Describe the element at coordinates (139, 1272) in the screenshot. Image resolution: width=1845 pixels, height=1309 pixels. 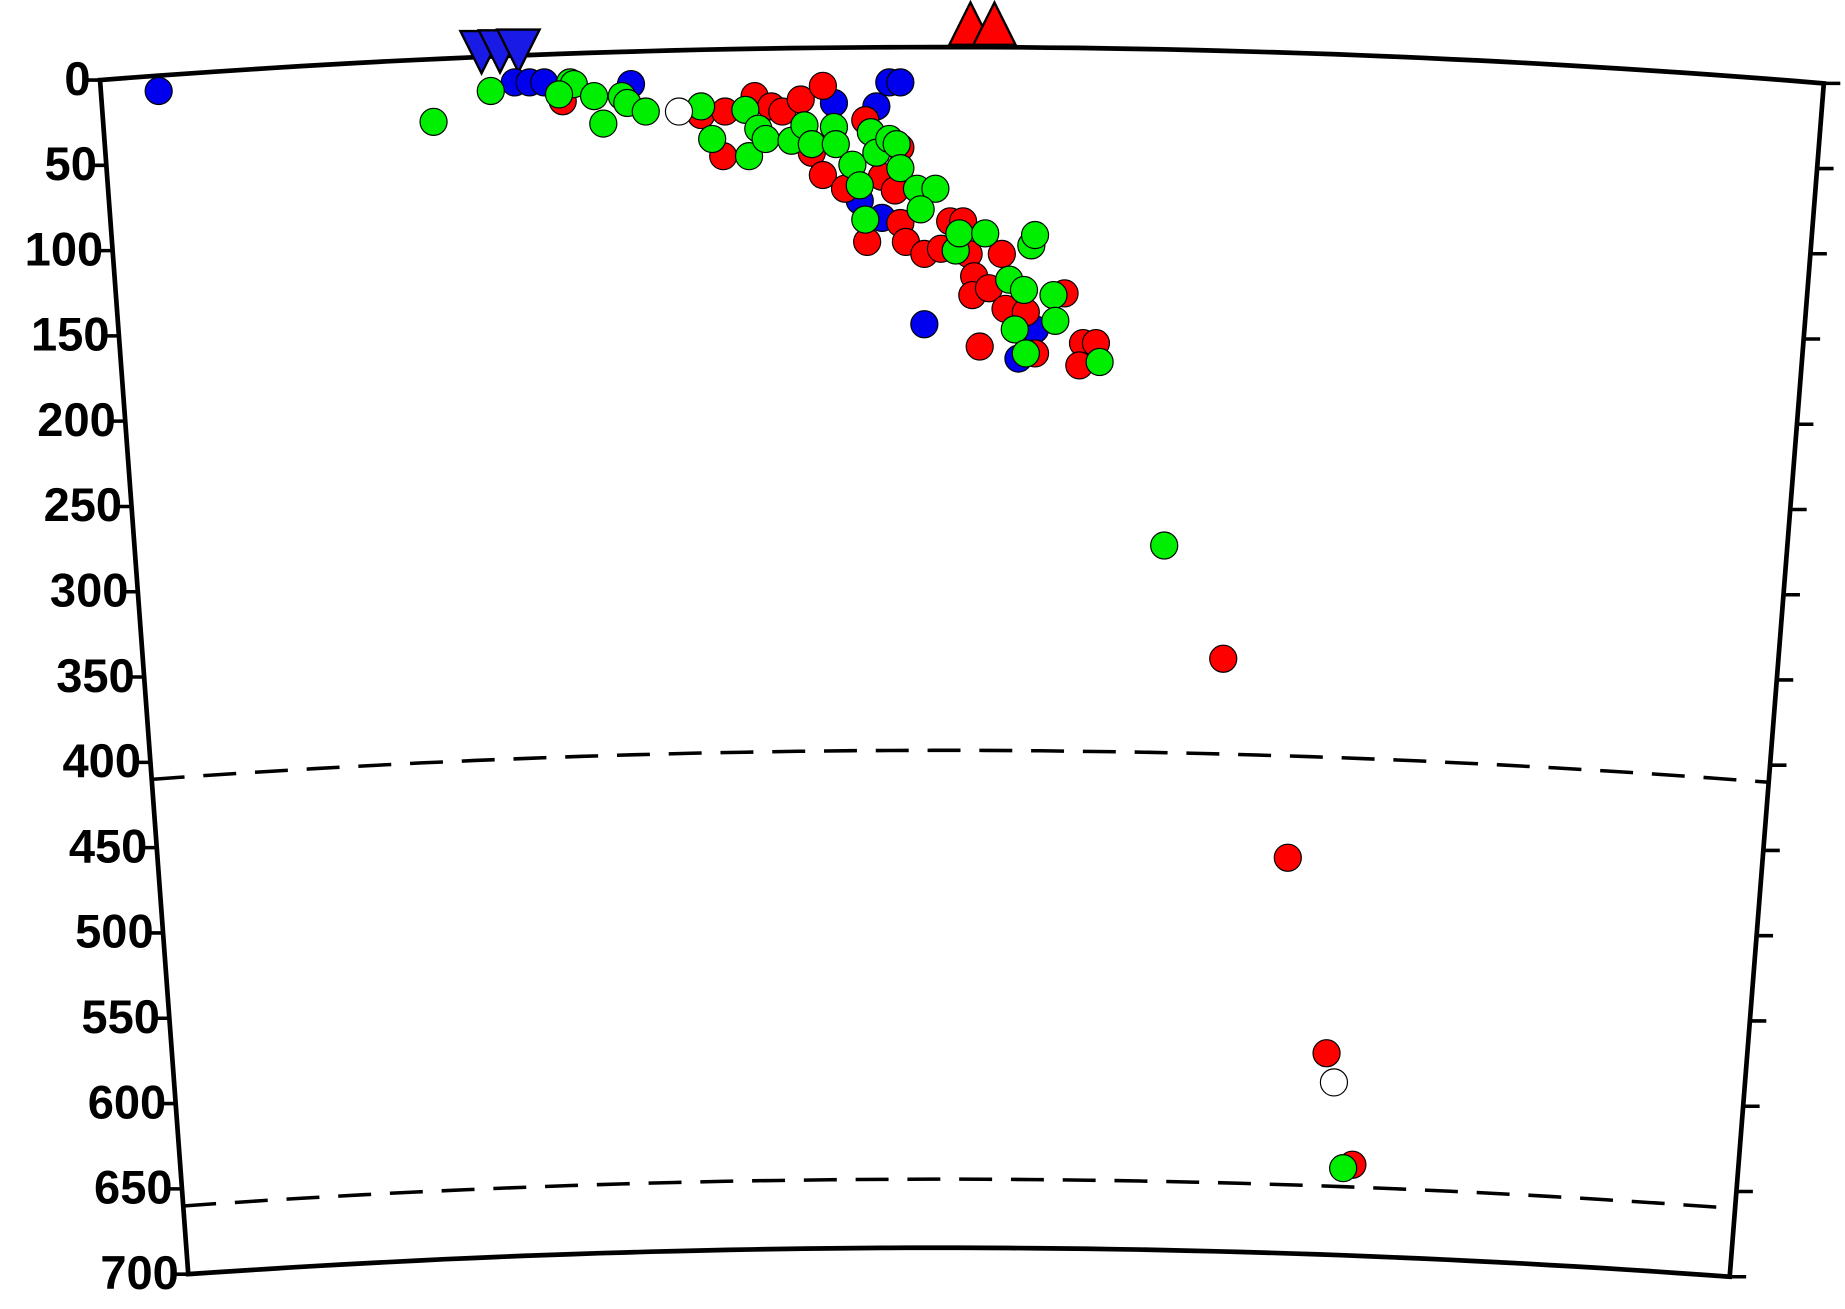
I see `y-tick-label: 700` at that location.